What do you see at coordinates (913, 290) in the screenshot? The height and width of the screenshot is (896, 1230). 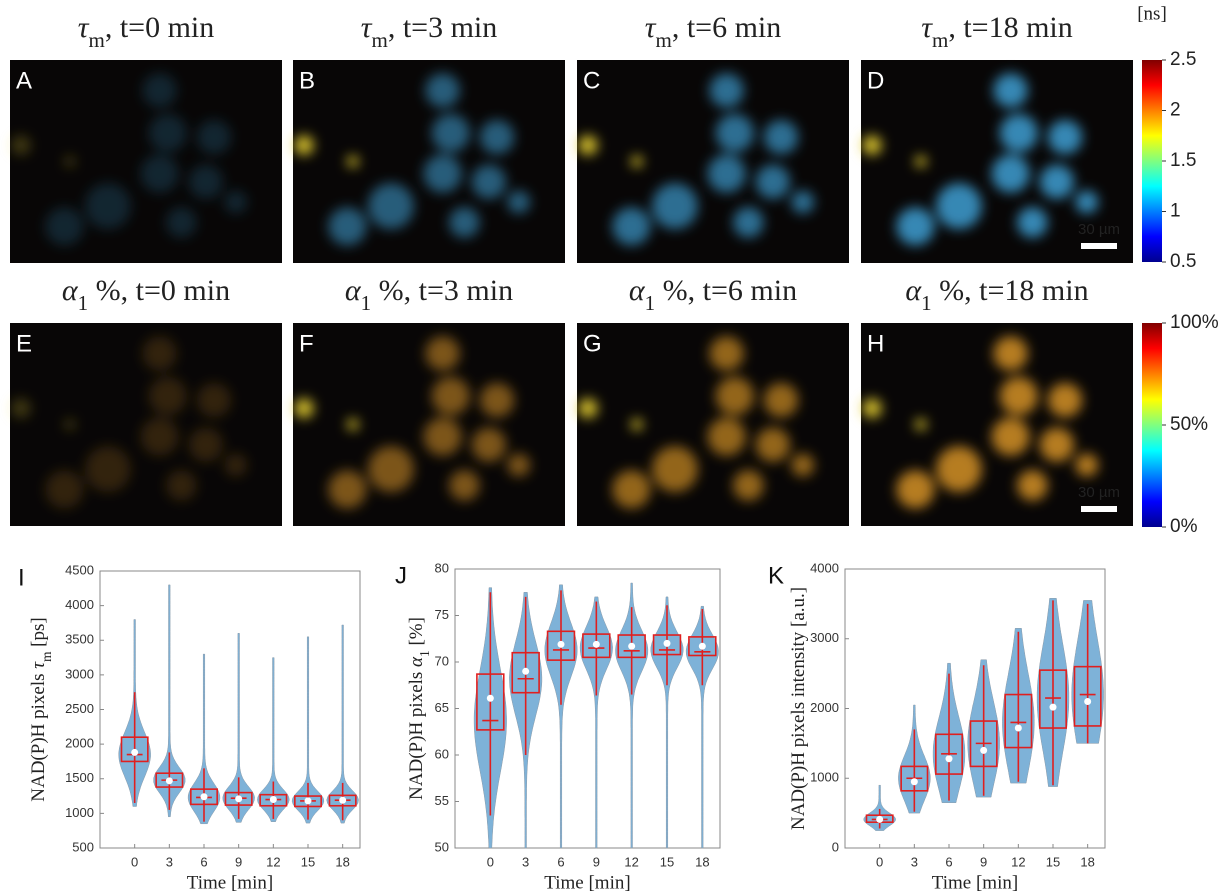 I see `panel-title-symbol: α` at bounding box center [913, 290].